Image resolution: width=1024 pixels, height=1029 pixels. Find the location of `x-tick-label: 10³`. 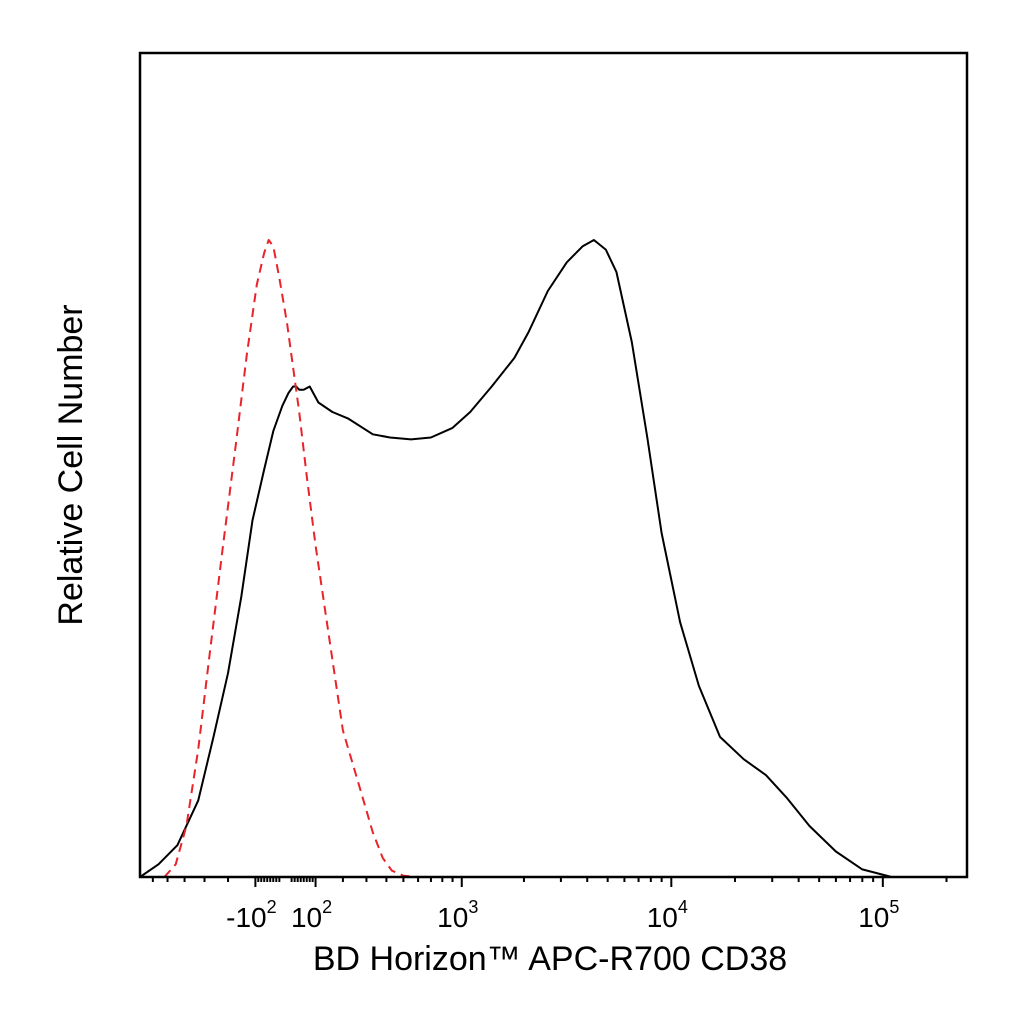

x-tick-label: 10³ is located at coordinates (457, 915).